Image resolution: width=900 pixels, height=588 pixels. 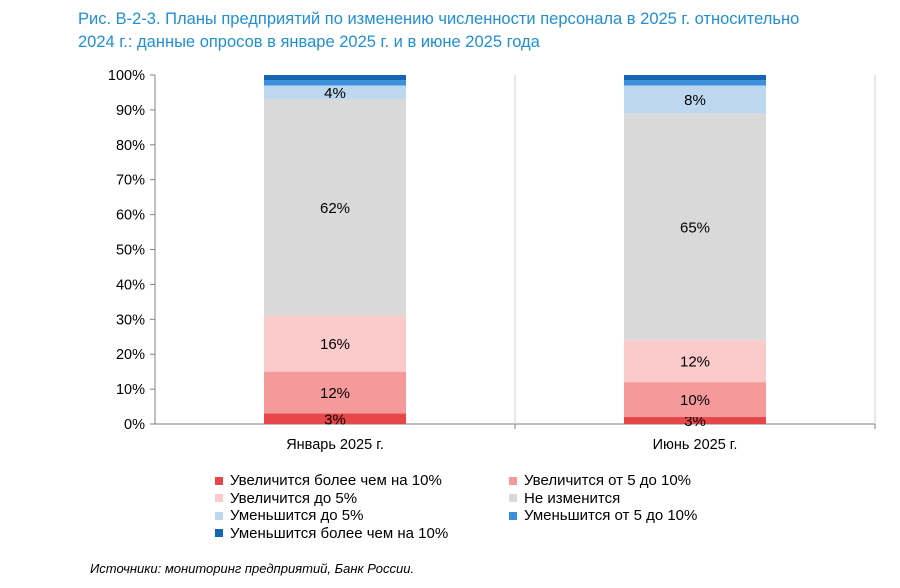 I want to click on y-tick-label: 90%, so click(x=130, y=111).